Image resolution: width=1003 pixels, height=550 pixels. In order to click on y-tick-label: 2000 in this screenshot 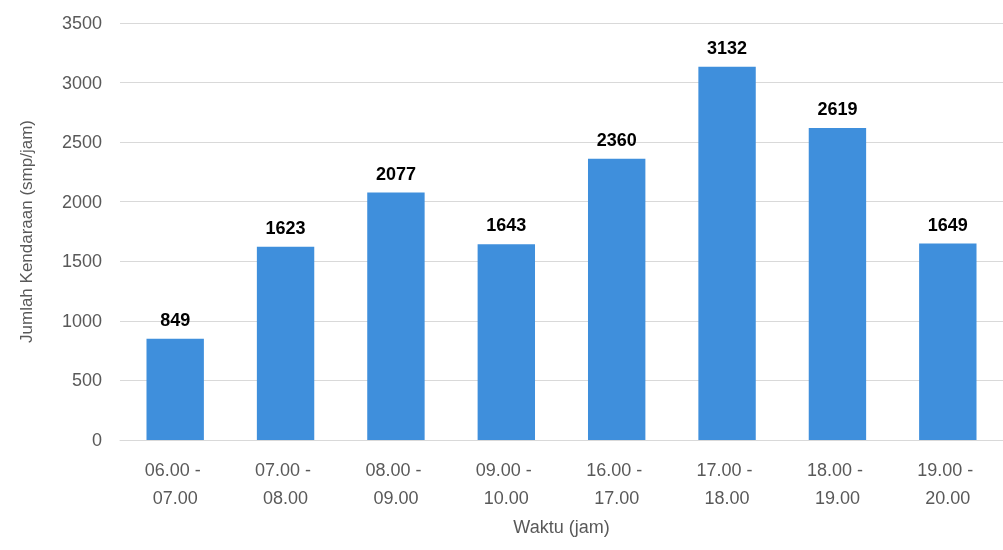, I will do `click(81, 201)`.